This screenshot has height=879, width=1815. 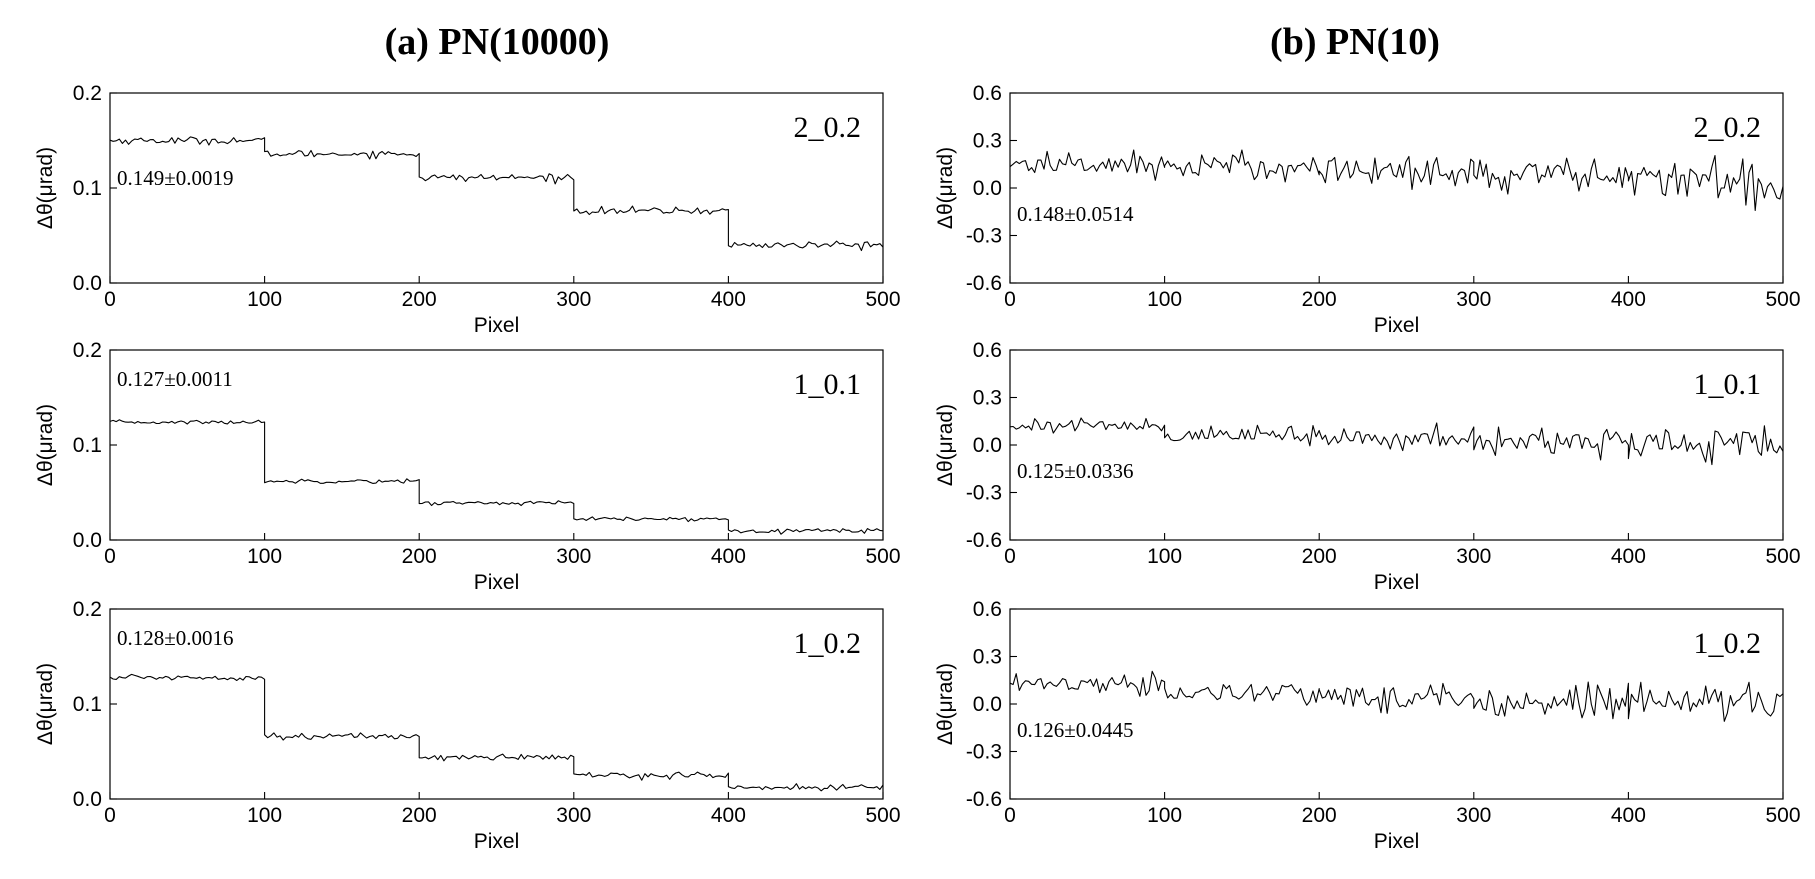 What do you see at coordinates (497, 42) in the screenshot?
I see `column-title-a: (a) PN(10000)` at bounding box center [497, 42].